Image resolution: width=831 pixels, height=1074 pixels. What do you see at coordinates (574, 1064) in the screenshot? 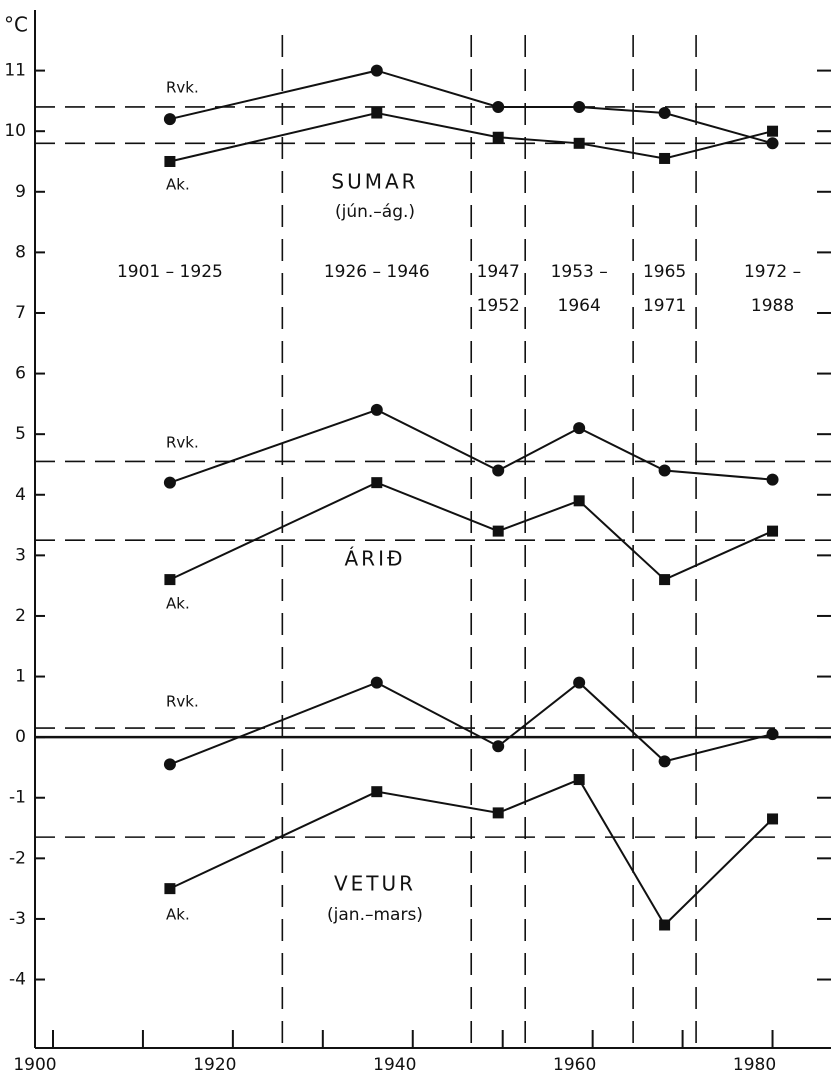
I see `x-tick-label: 1960` at bounding box center [574, 1064].